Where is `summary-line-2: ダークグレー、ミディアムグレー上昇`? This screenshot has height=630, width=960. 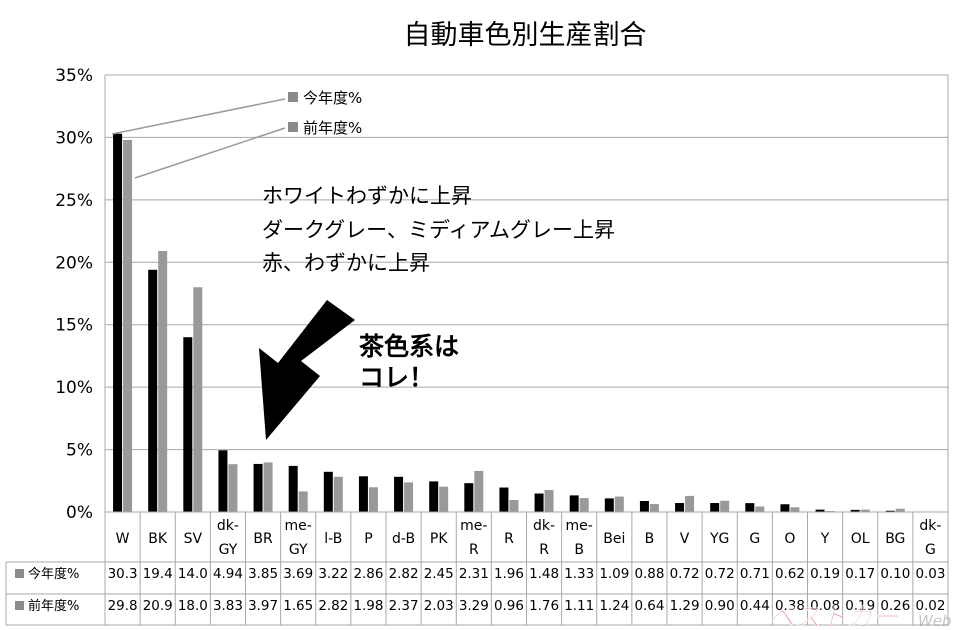 summary-line-2: ダークグレー、ミディアムグレー上昇 is located at coordinates (438, 230).